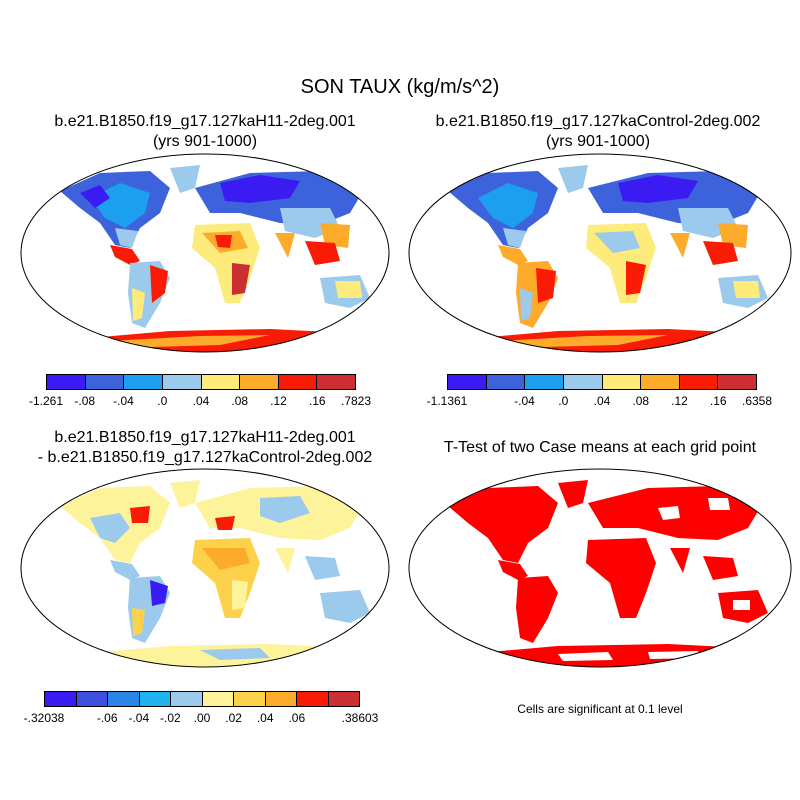  I want to click on map-case1, so click(205, 253).